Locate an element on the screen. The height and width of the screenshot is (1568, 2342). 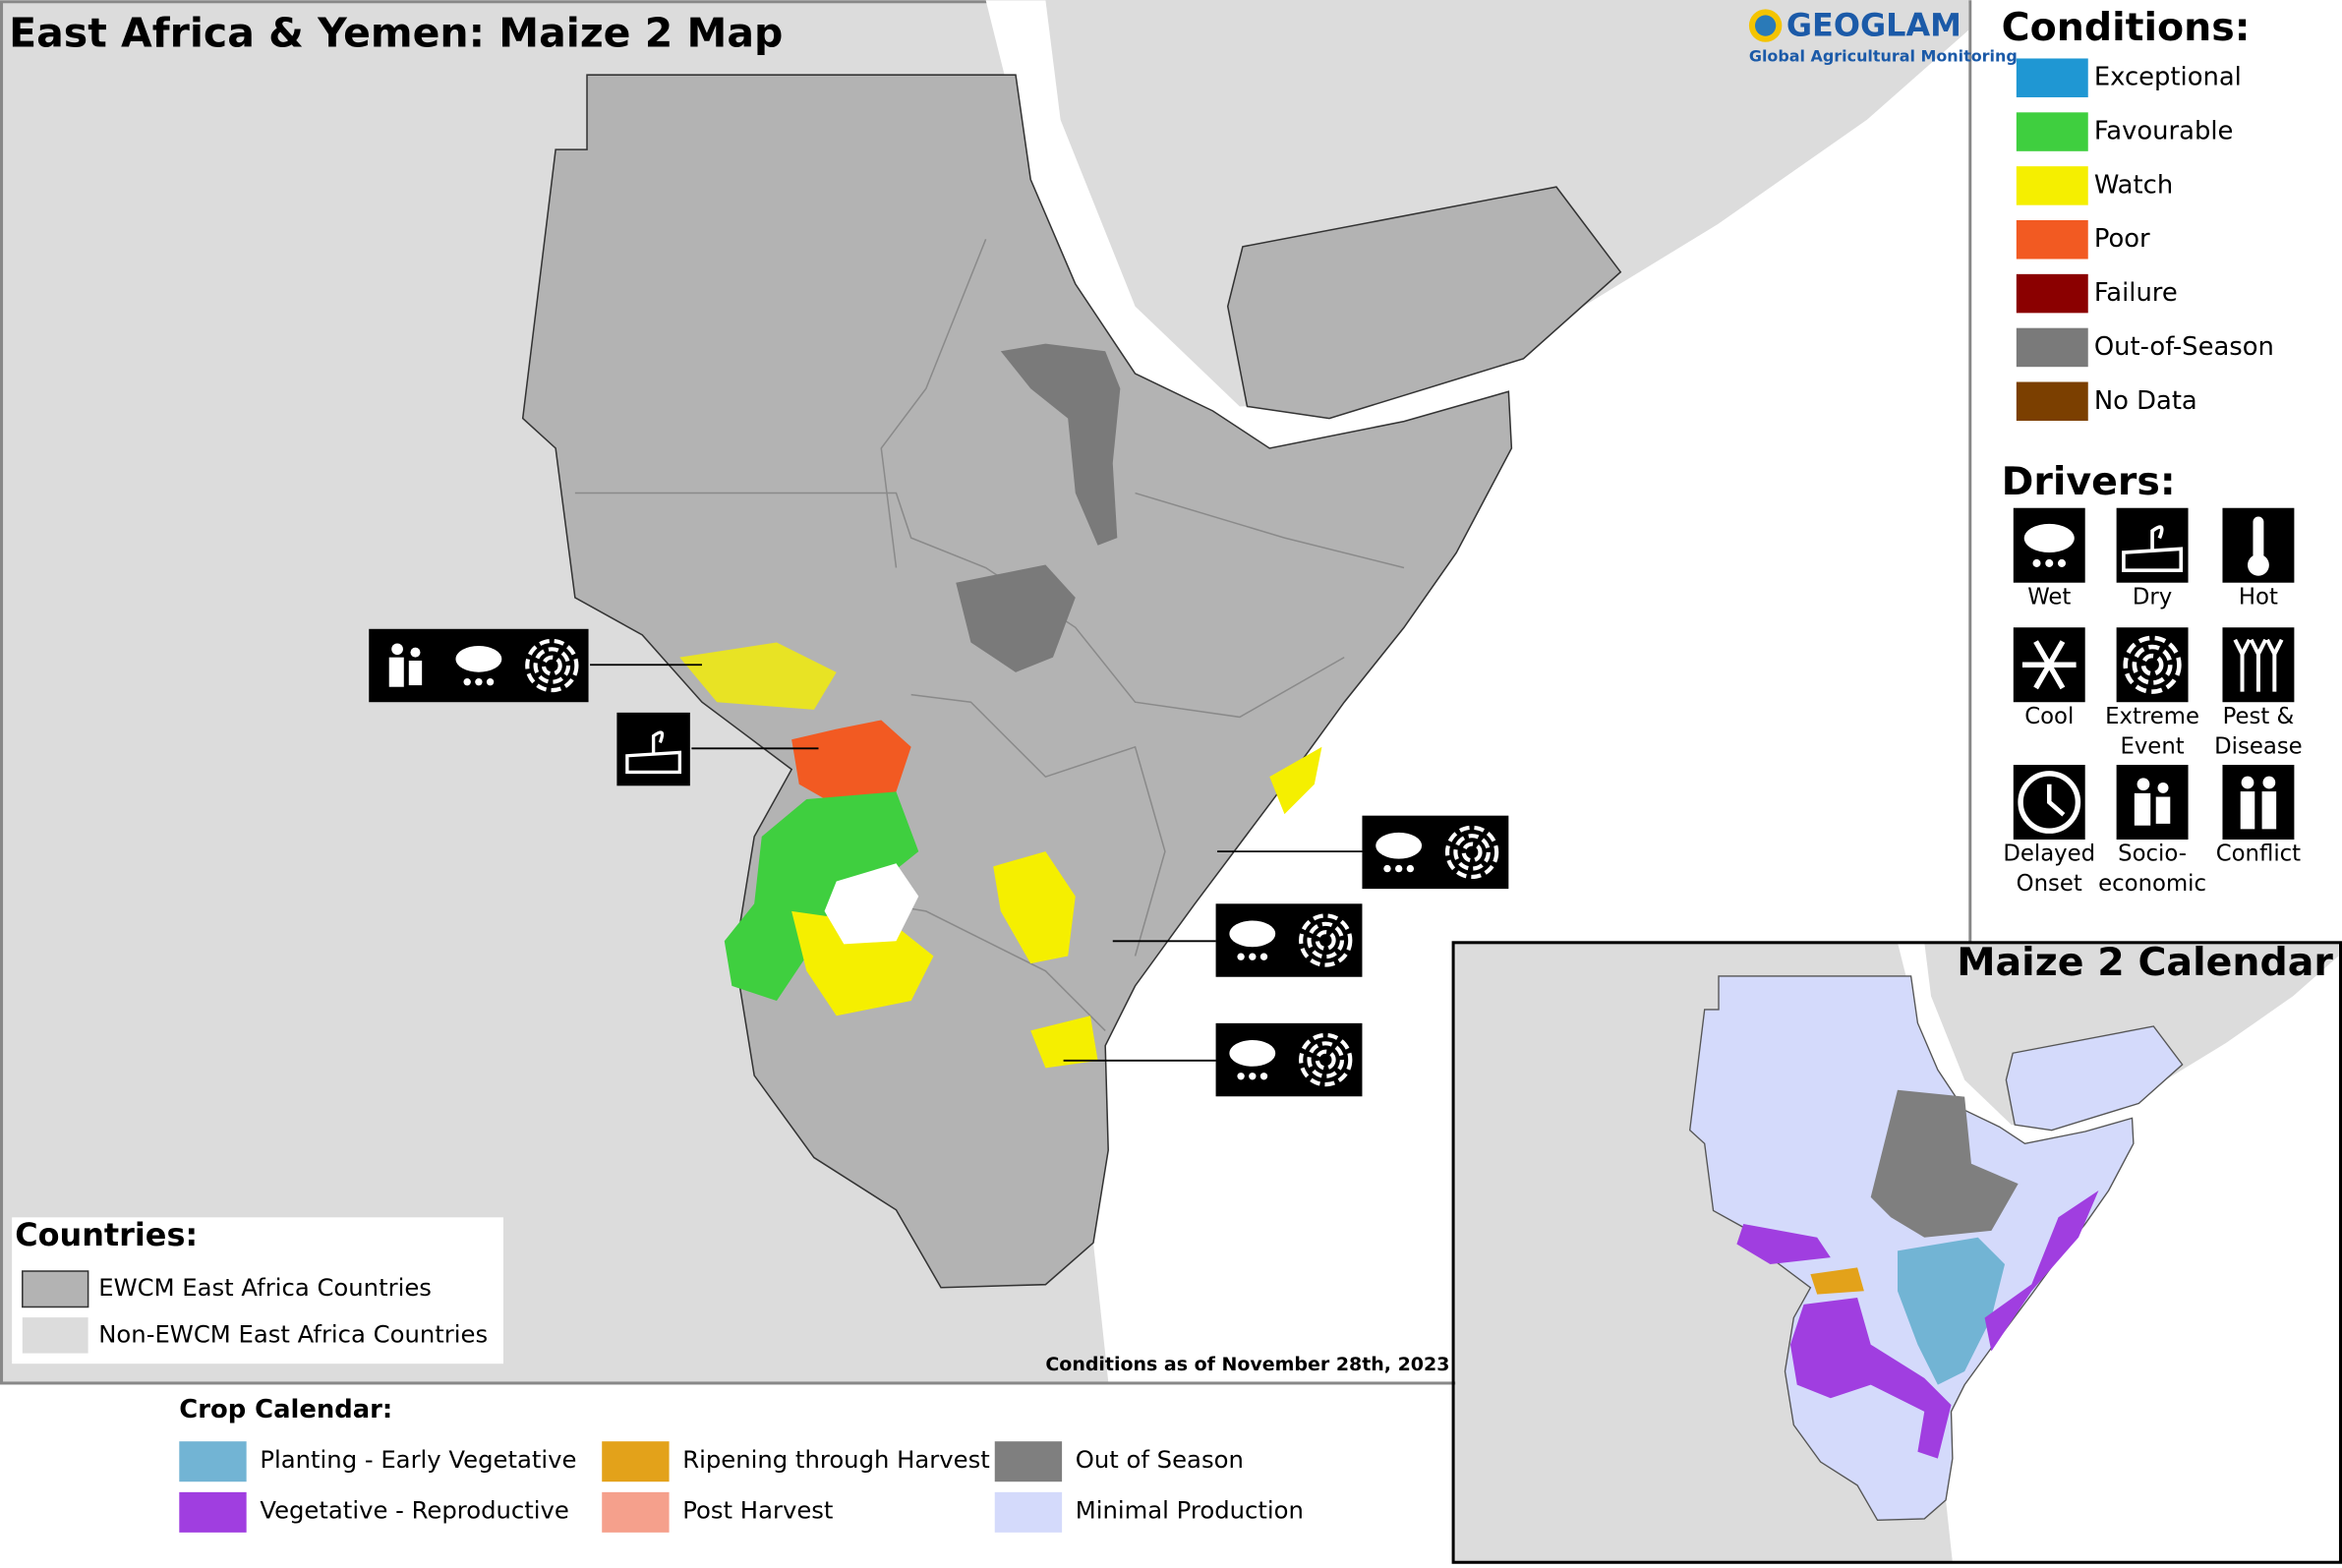
crop-label: Minimal Production is located at coordinates (1190, 1510).